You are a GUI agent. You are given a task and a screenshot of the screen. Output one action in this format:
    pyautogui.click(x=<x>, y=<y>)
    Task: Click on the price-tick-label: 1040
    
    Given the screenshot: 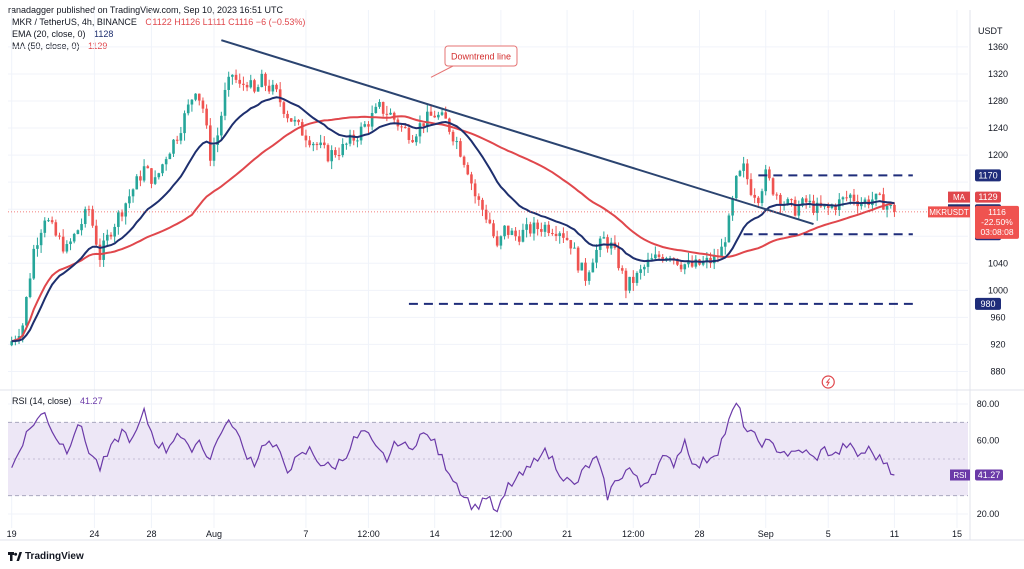 What is the action you would take?
    pyautogui.click(x=998, y=263)
    